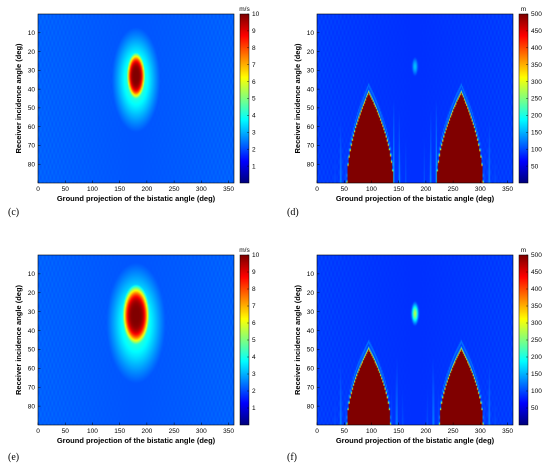  What do you see at coordinates (311, 146) in the screenshot?
I see `y-tick-label: 70` at bounding box center [311, 146].